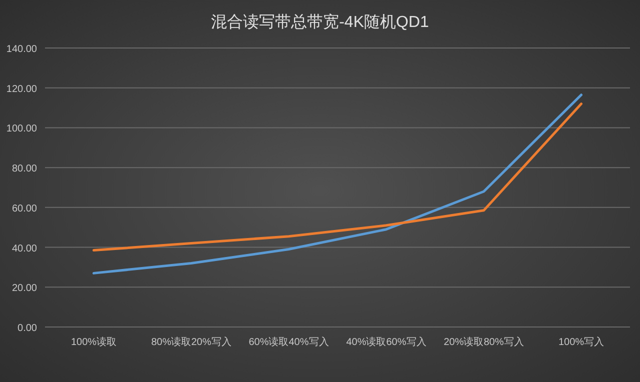  I want to click on x-tick-label: 100%写入, so click(581, 342).